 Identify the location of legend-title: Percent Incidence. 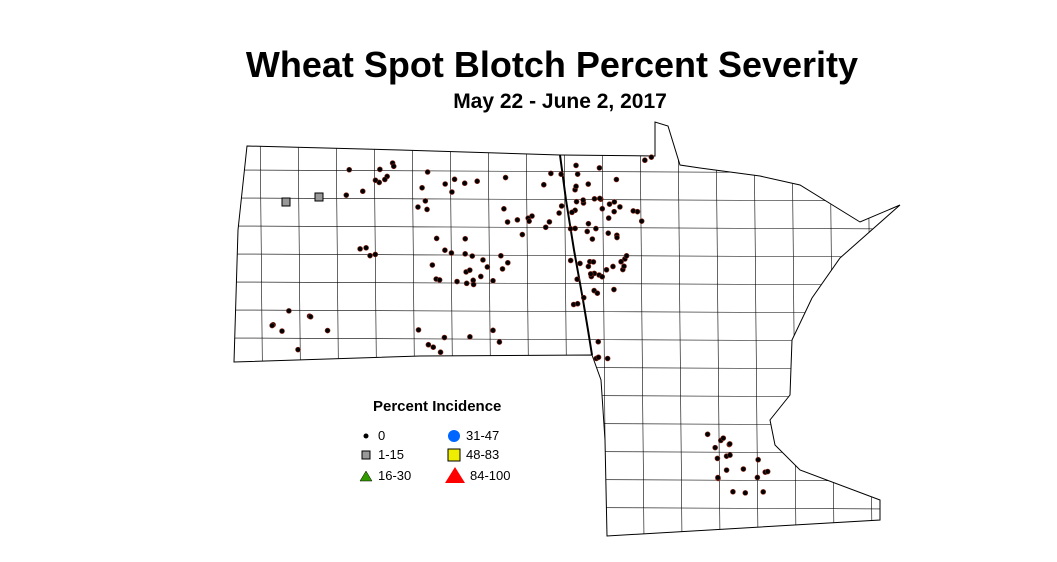
(437, 406).